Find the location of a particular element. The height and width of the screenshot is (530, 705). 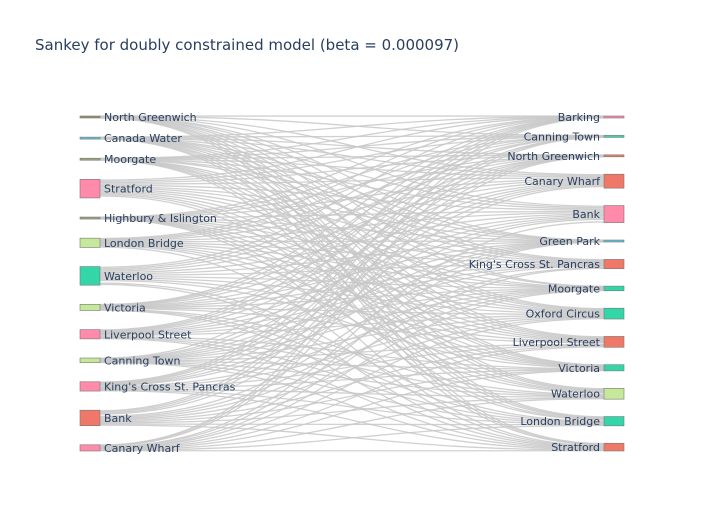

link-highbury-islington-to-barking is located at coordinates (352, 167).